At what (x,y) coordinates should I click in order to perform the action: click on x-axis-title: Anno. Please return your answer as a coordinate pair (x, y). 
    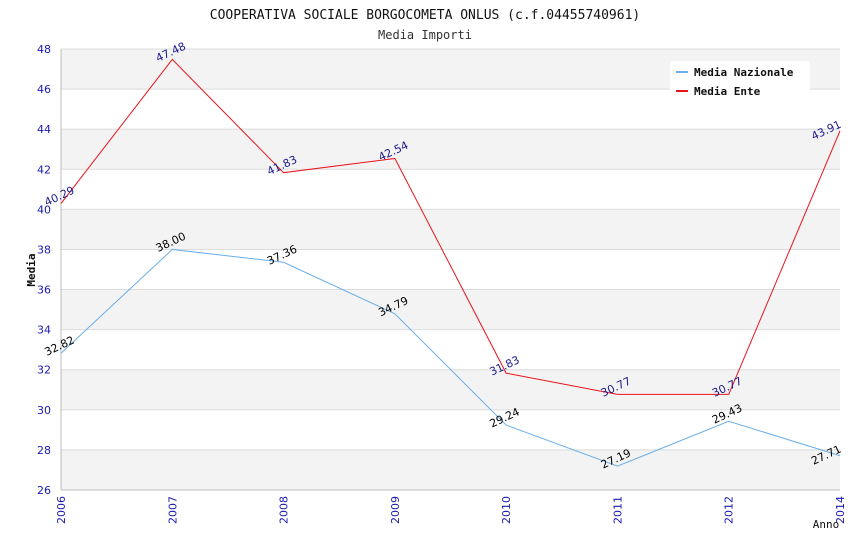
    Looking at the image, I should click on (826, 524).